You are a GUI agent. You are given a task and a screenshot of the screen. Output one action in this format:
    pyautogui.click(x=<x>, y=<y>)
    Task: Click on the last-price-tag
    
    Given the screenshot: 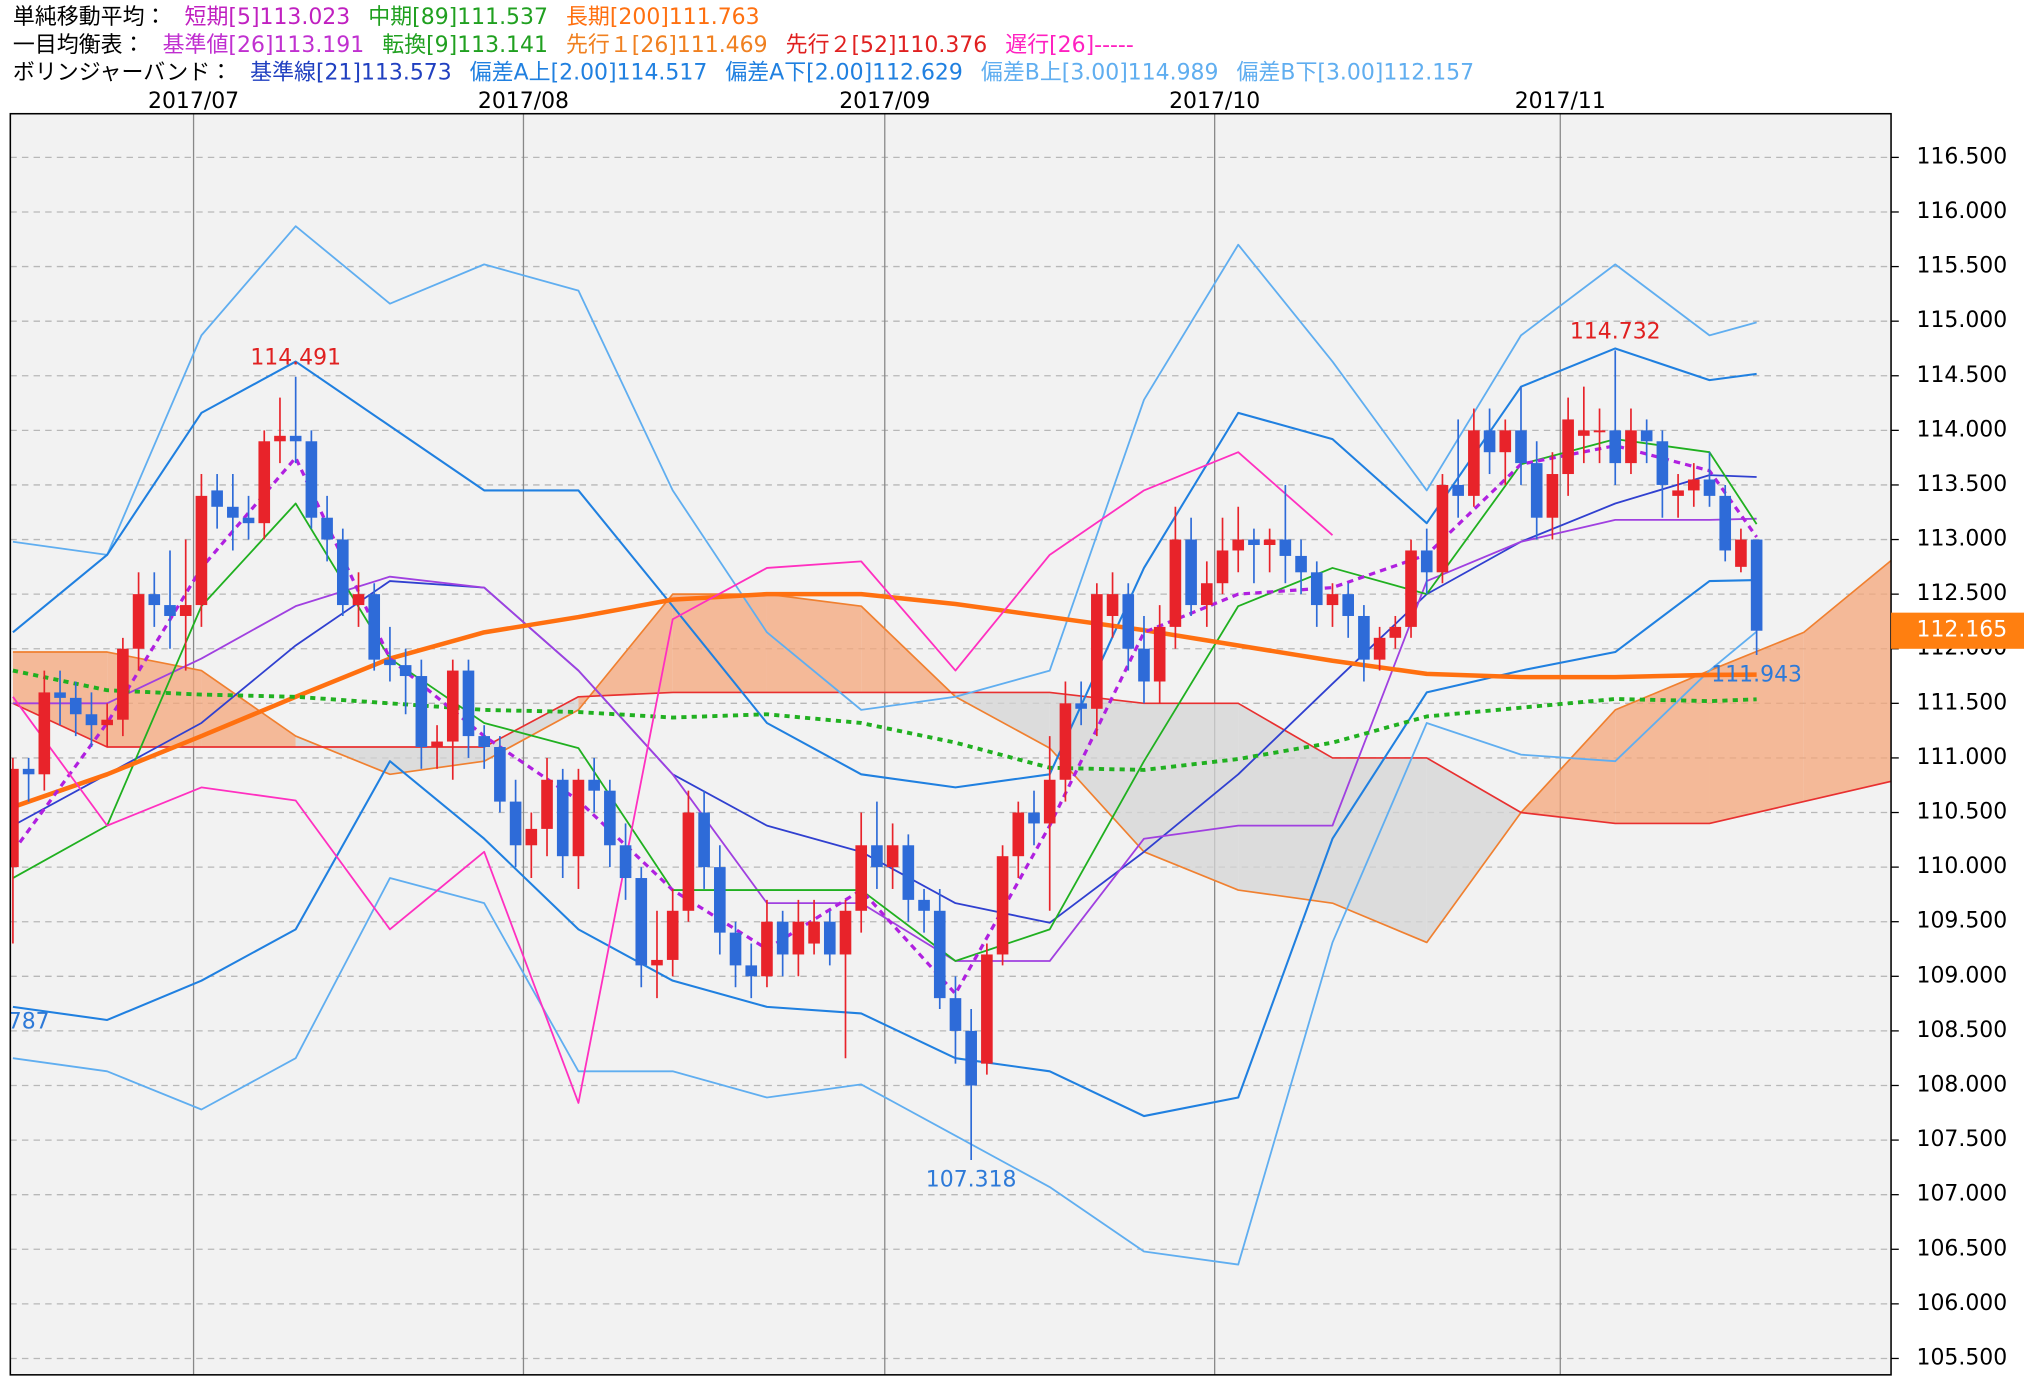 What is the action you would take?
    pyautogui.click(x=1957, y=630)
    